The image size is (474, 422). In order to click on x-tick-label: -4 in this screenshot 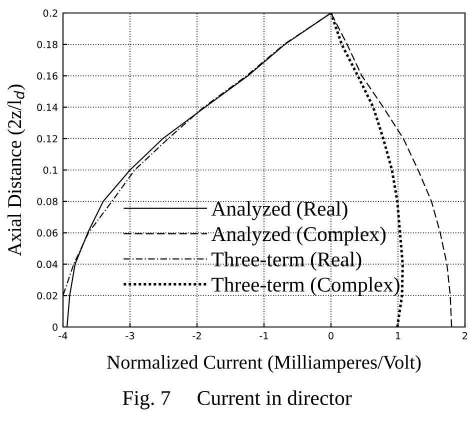, I will do `click(63, 336)`.